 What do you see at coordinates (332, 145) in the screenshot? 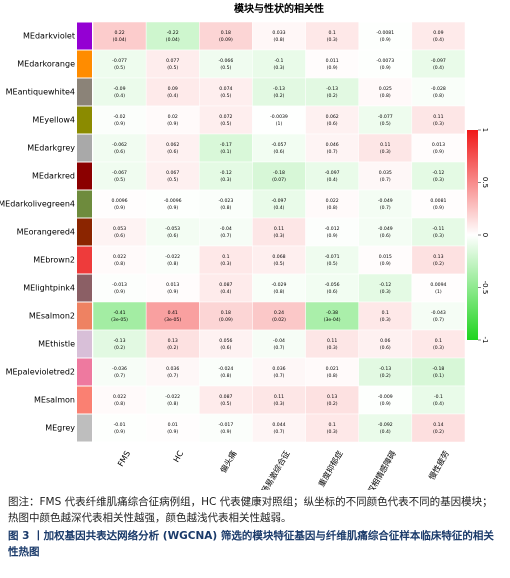
I see `cell-value: 0.046` at bounding box center [332, 145].